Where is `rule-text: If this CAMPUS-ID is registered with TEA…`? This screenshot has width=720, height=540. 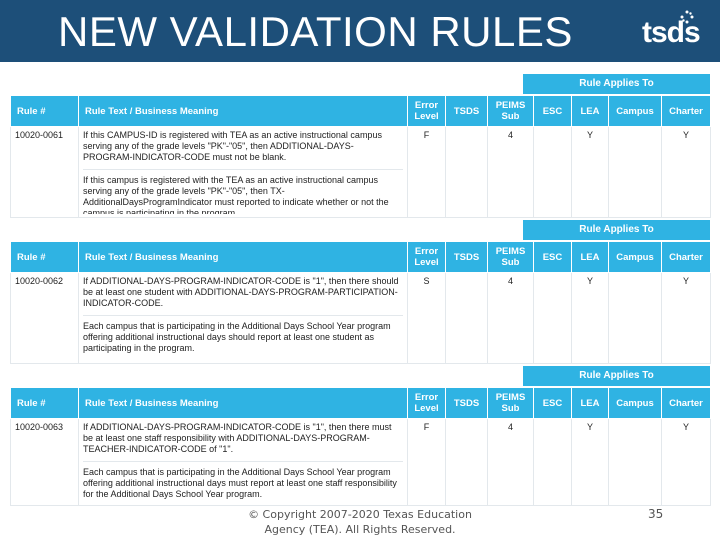 rule-text: If this CAMPUS-ID is registered with TEA… is located at coordinates (232, 146).